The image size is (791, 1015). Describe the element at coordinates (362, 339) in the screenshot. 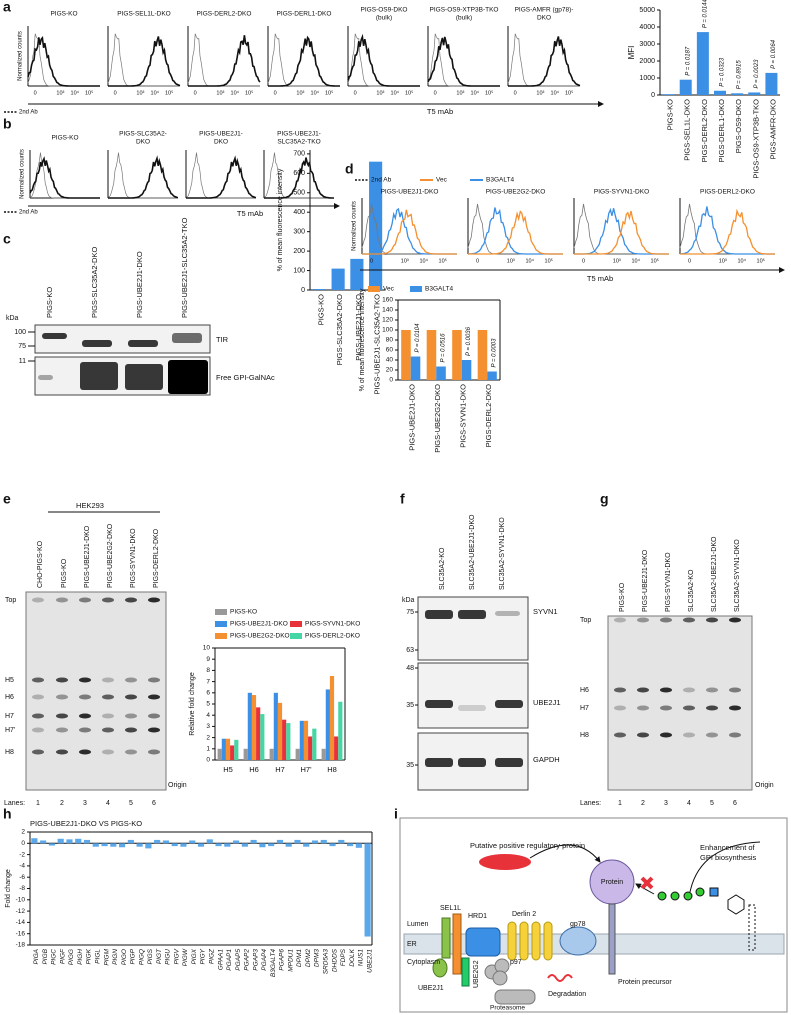

I see `axis-label: % of mean fluorescence intensity` at that location.